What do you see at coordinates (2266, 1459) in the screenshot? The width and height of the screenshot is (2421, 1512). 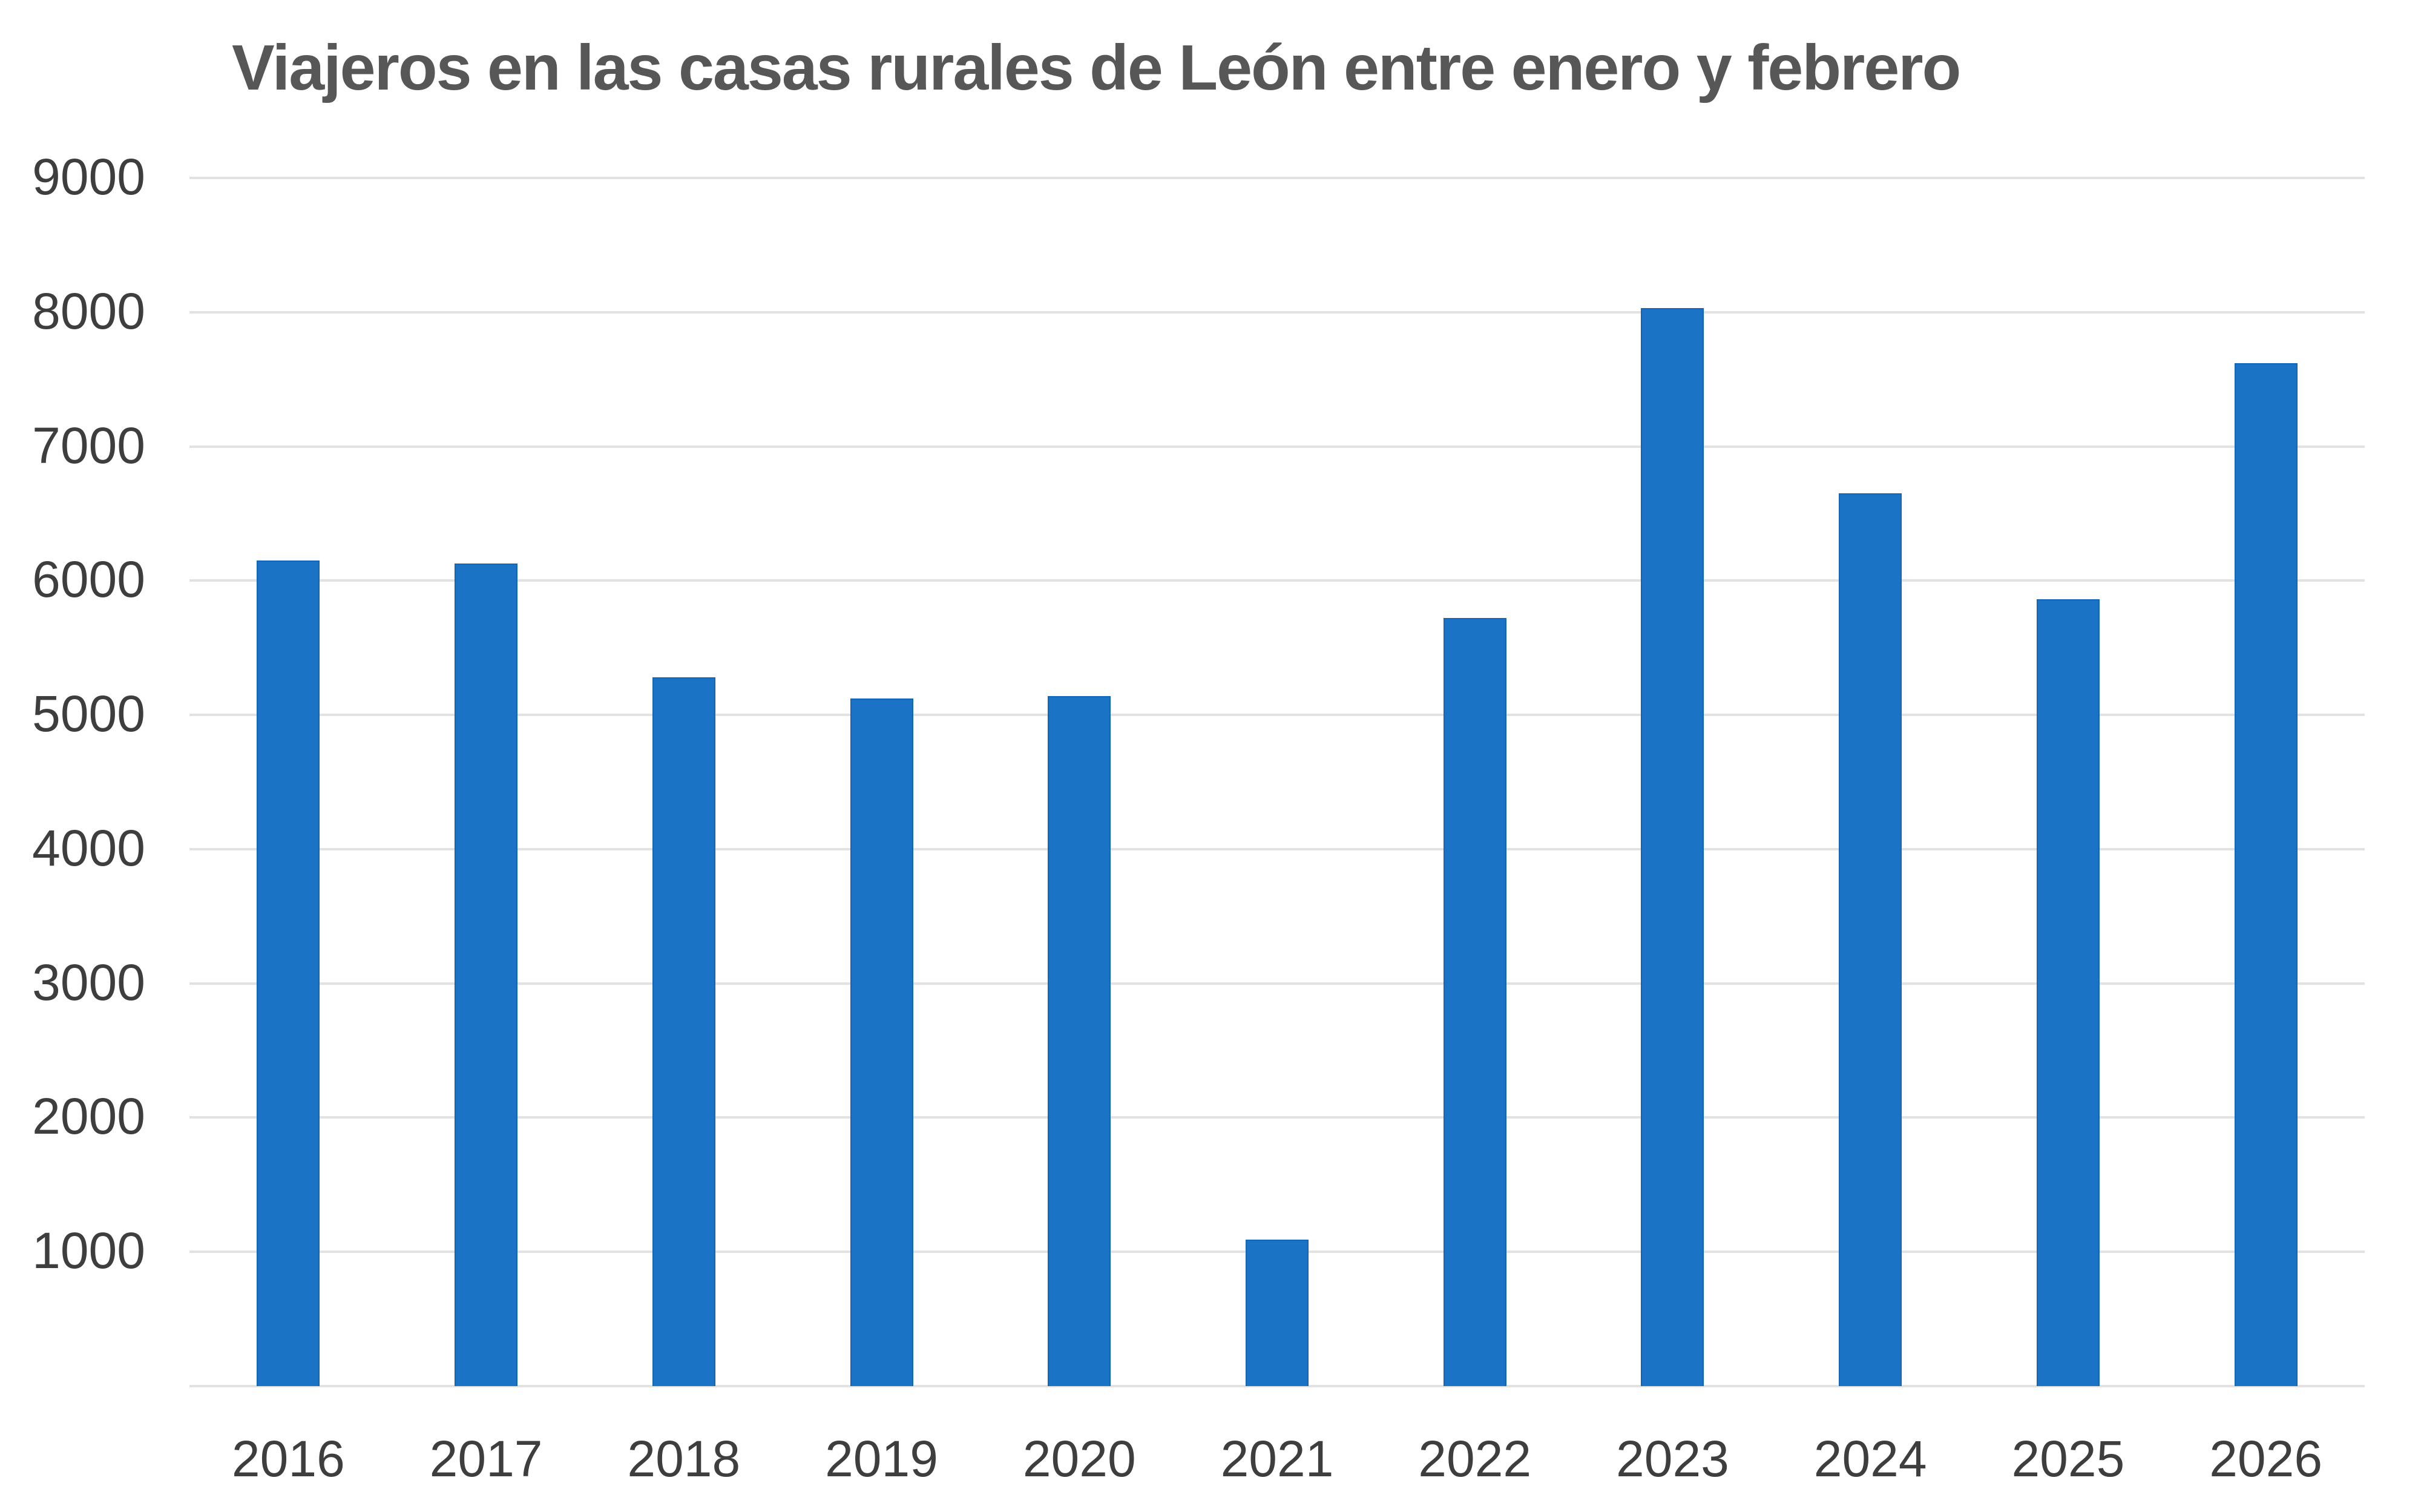 I see `x-tick-label-2026: 2026` at bounding box center [2266, 1459].